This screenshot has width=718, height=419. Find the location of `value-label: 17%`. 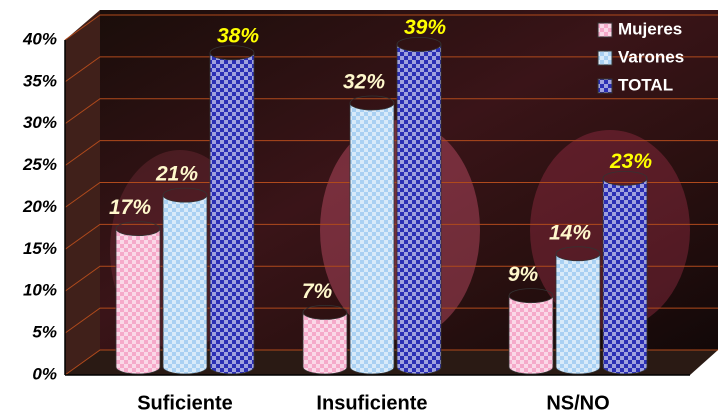

value-label: 17% is located at coordinates (130, 207).